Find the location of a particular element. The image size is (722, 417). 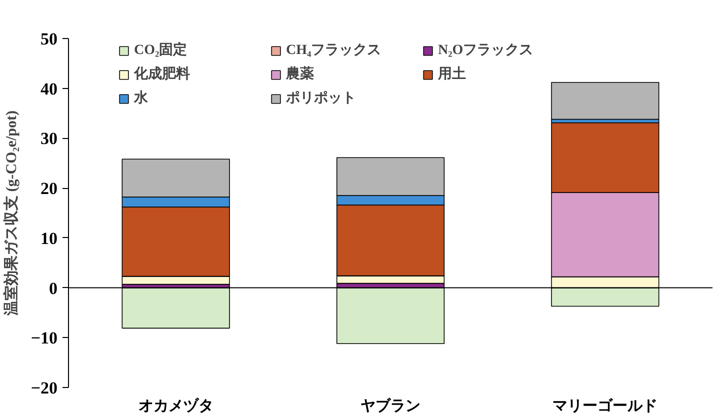

y-tick-label: 40 is located at coordinates (49, 88).